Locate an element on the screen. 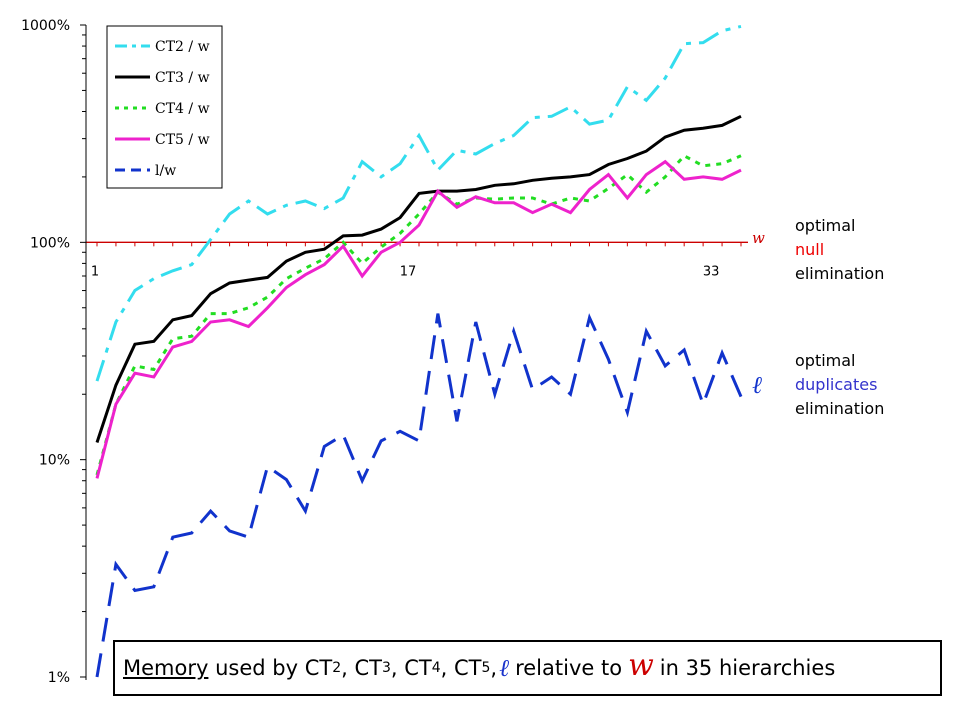  caption-used-by: used by CT is located at coordinates (270, 668).